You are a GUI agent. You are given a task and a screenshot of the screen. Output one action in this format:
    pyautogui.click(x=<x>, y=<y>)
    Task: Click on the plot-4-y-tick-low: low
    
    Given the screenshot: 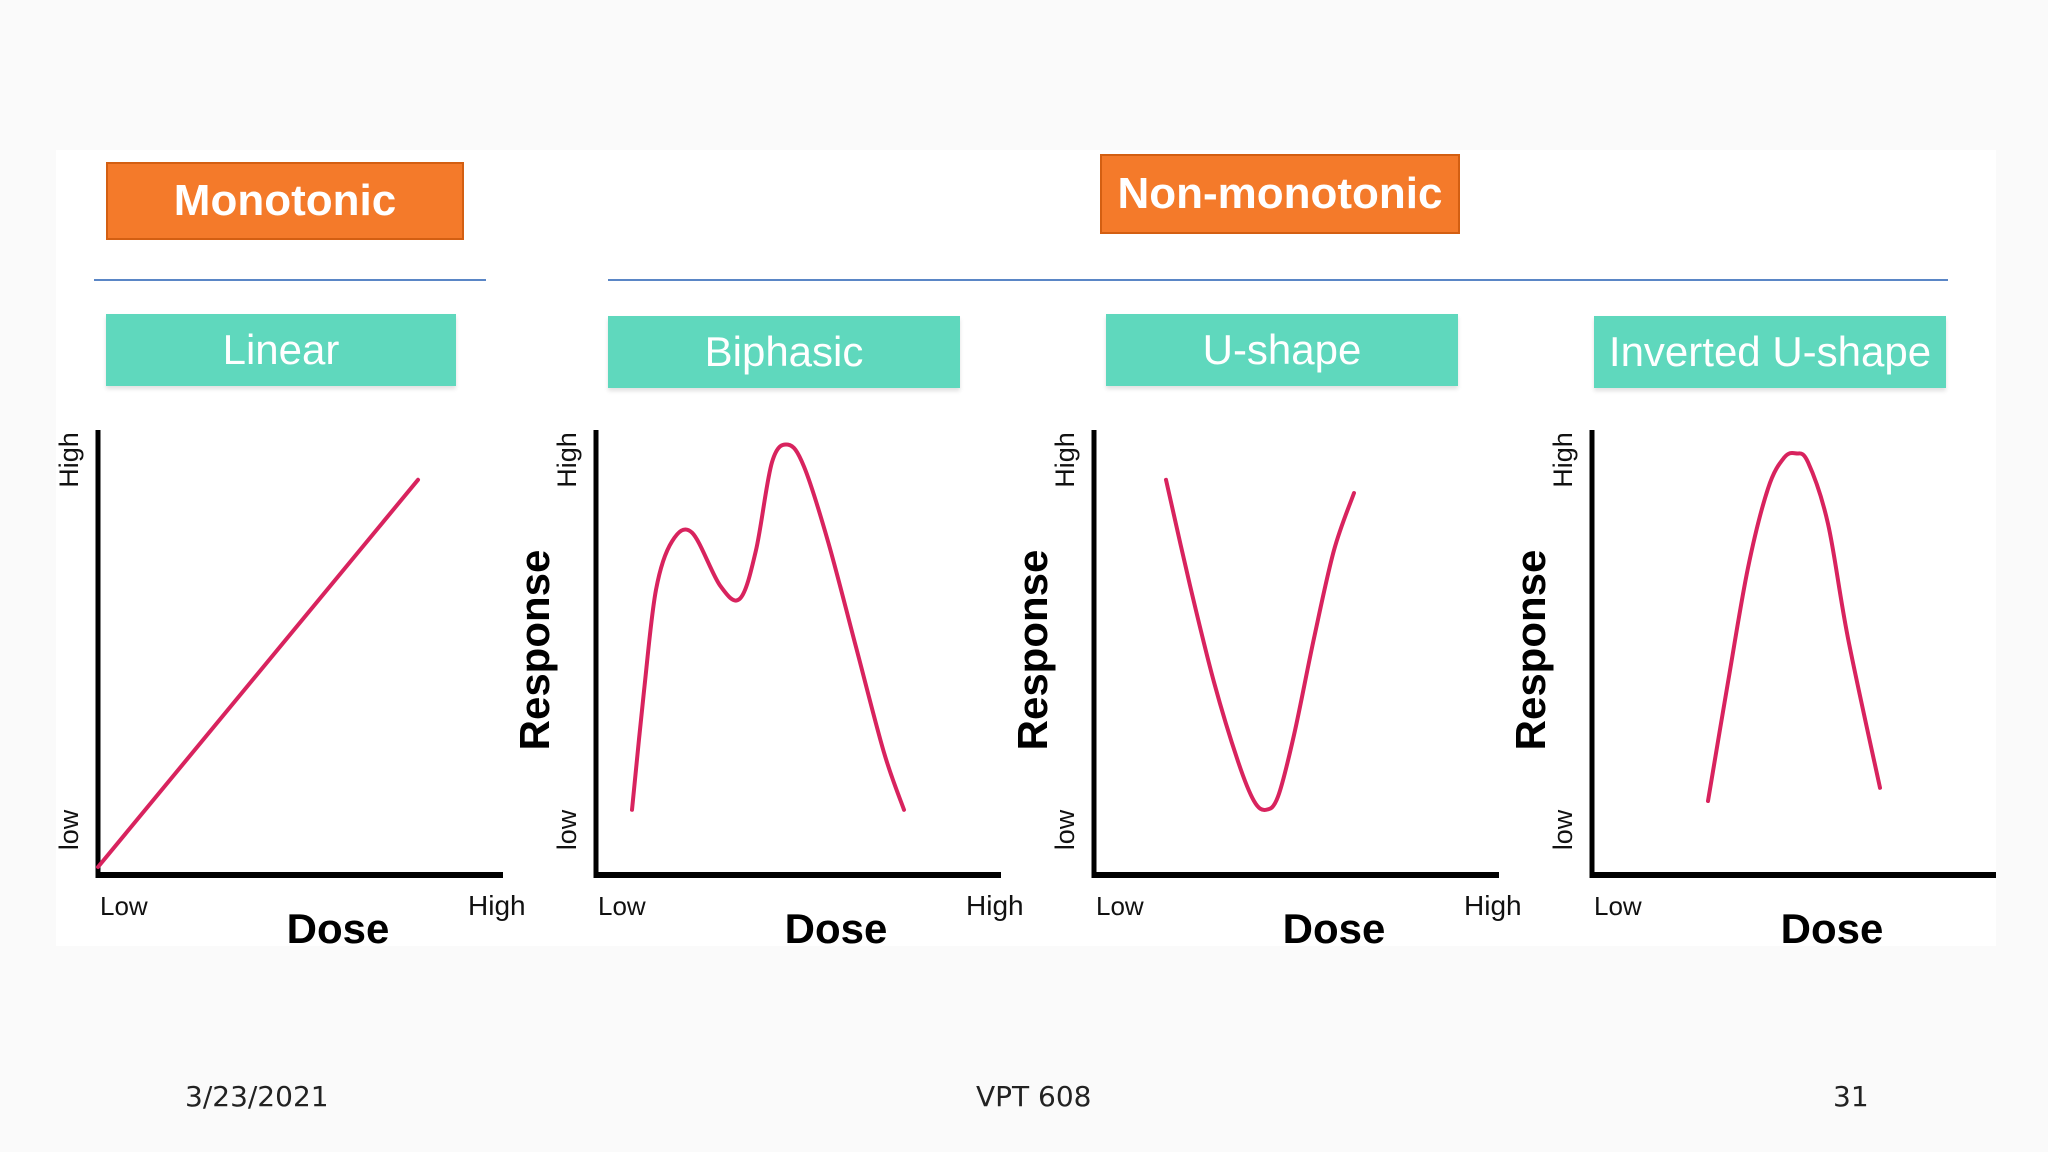 What is the action you would take?
    pyautogui.click(x=1563, y=829)
    